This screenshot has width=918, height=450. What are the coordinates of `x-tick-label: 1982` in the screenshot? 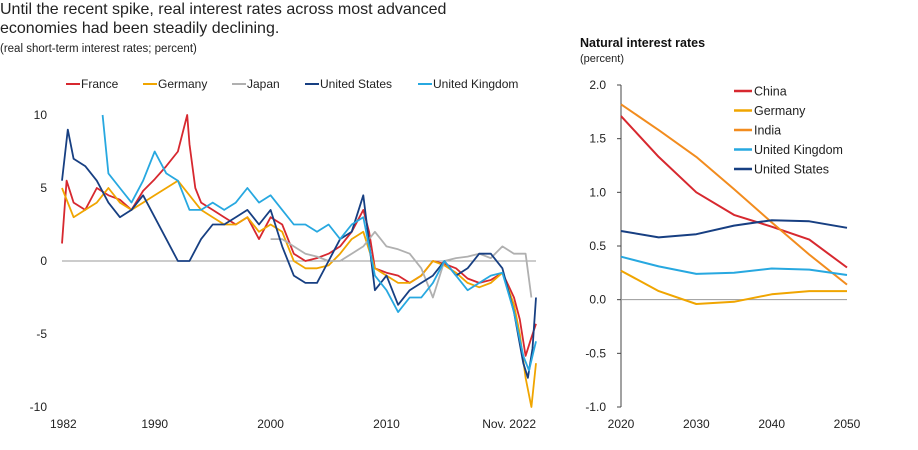 It's located at (63, 424).